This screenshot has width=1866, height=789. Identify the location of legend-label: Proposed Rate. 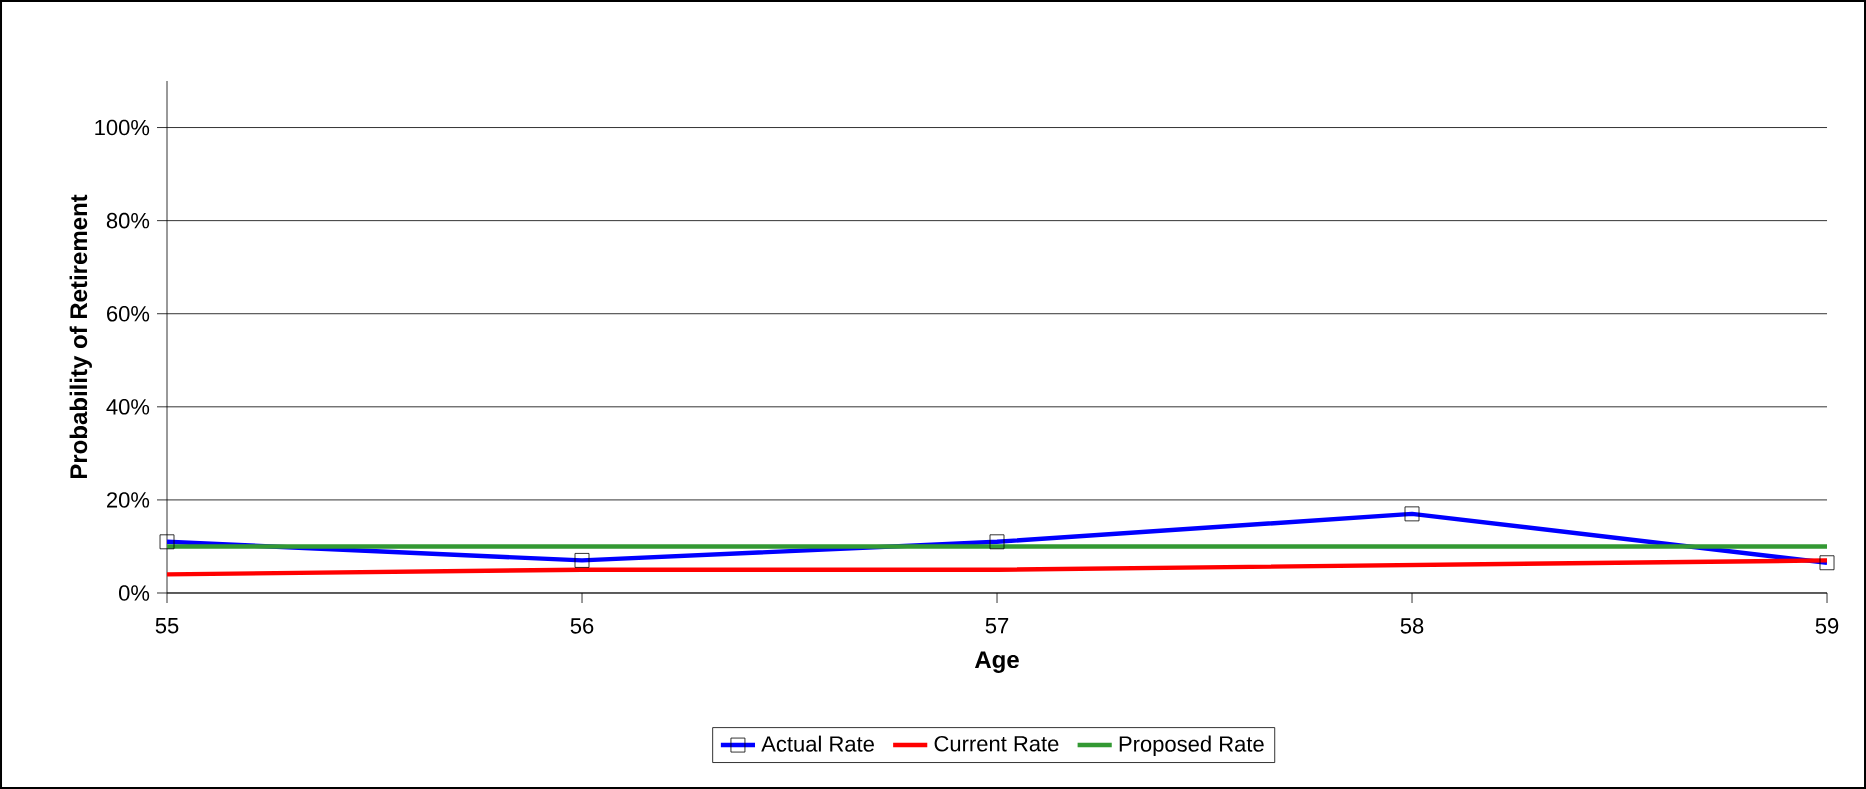
(1191, 746).